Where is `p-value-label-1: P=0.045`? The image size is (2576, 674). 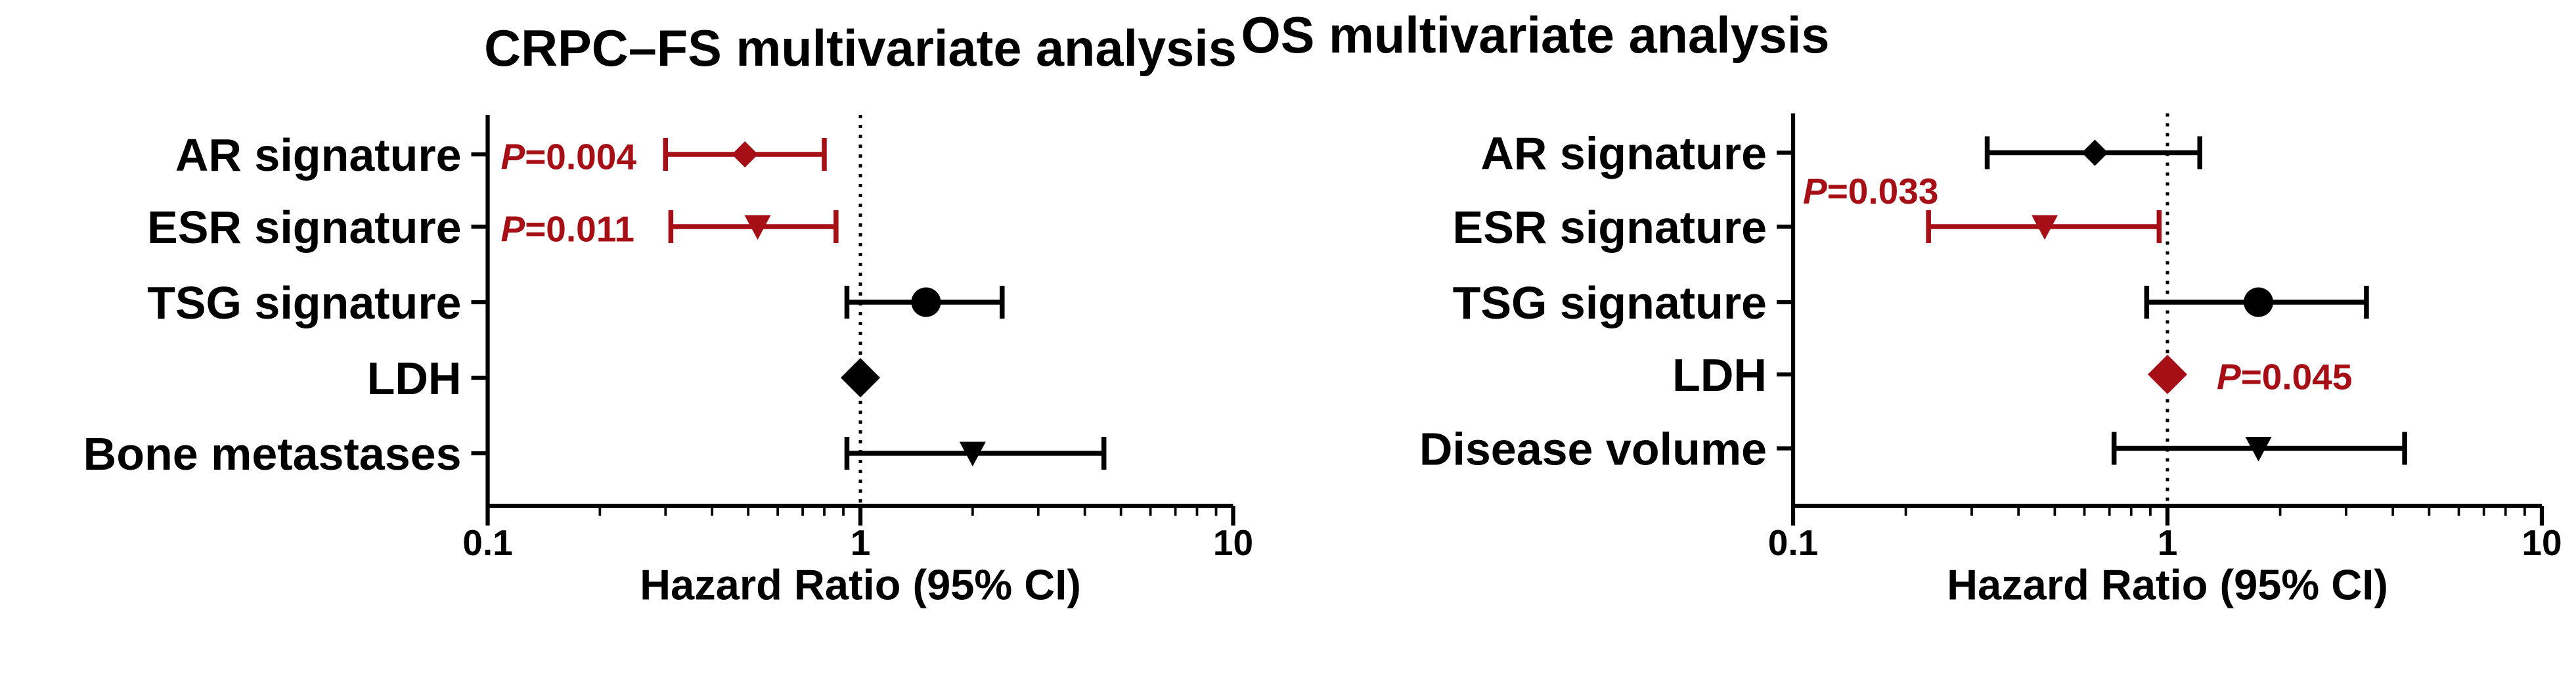 p-value-label-1: P=0.045 is located at coordinates (2284, 377).